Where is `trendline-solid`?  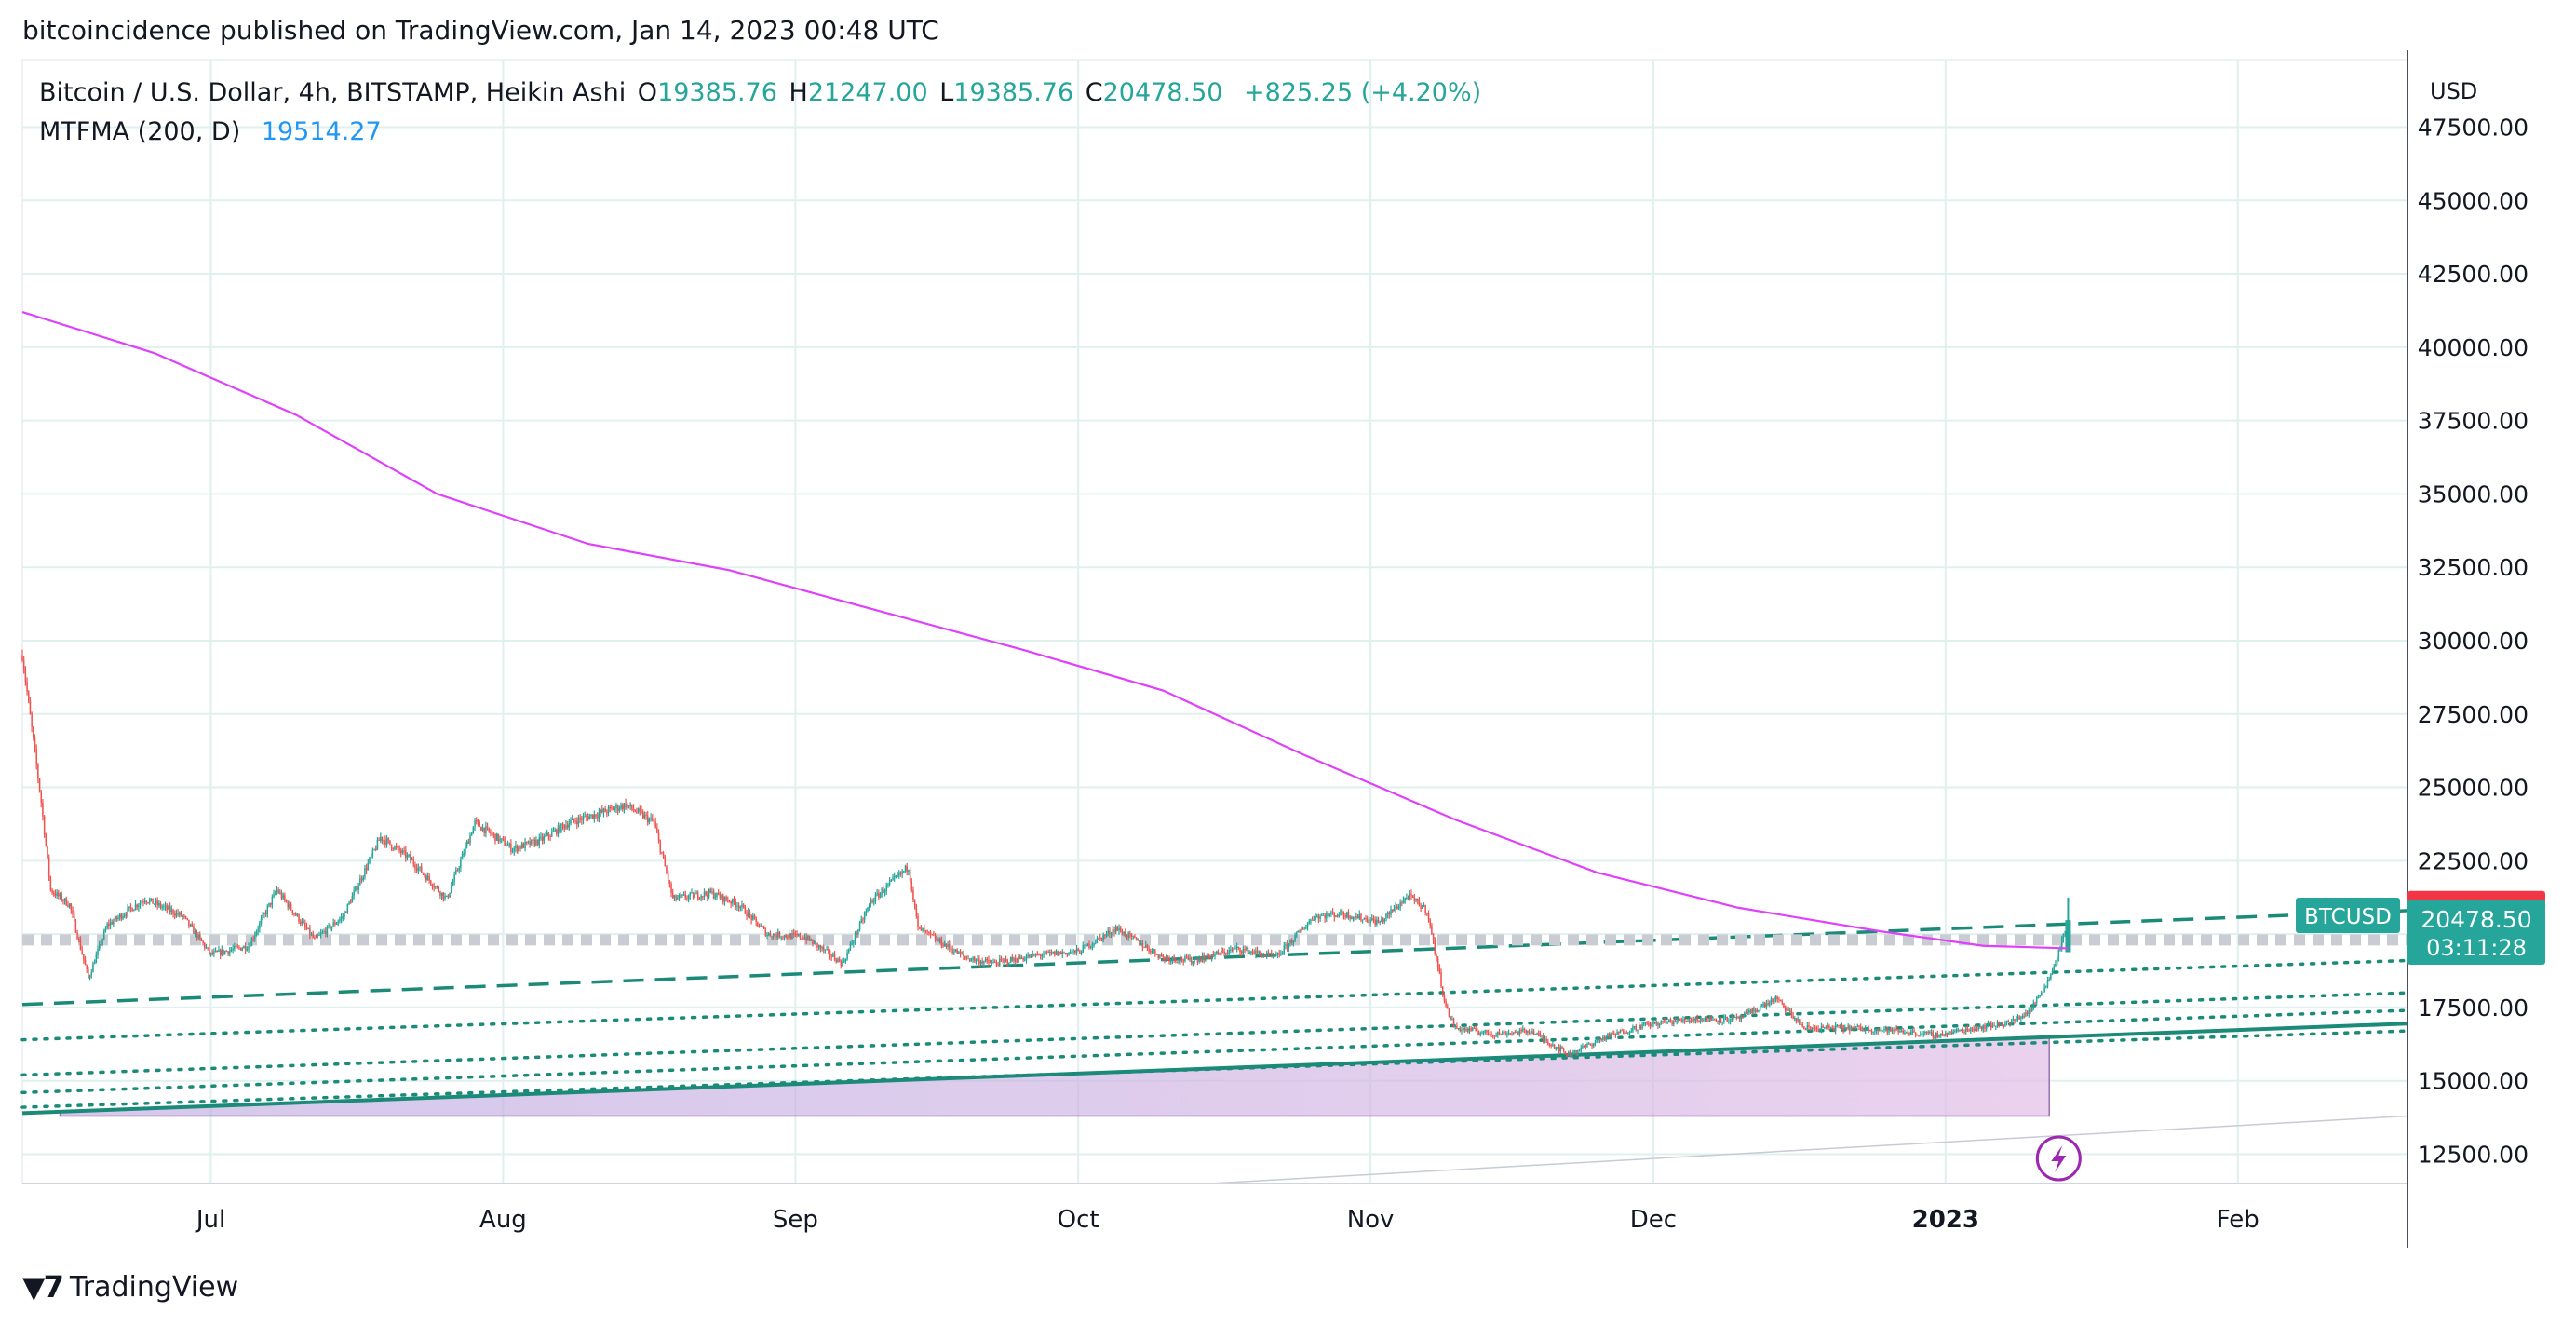 trendline-solid is located at coordinates (1214, 1069).